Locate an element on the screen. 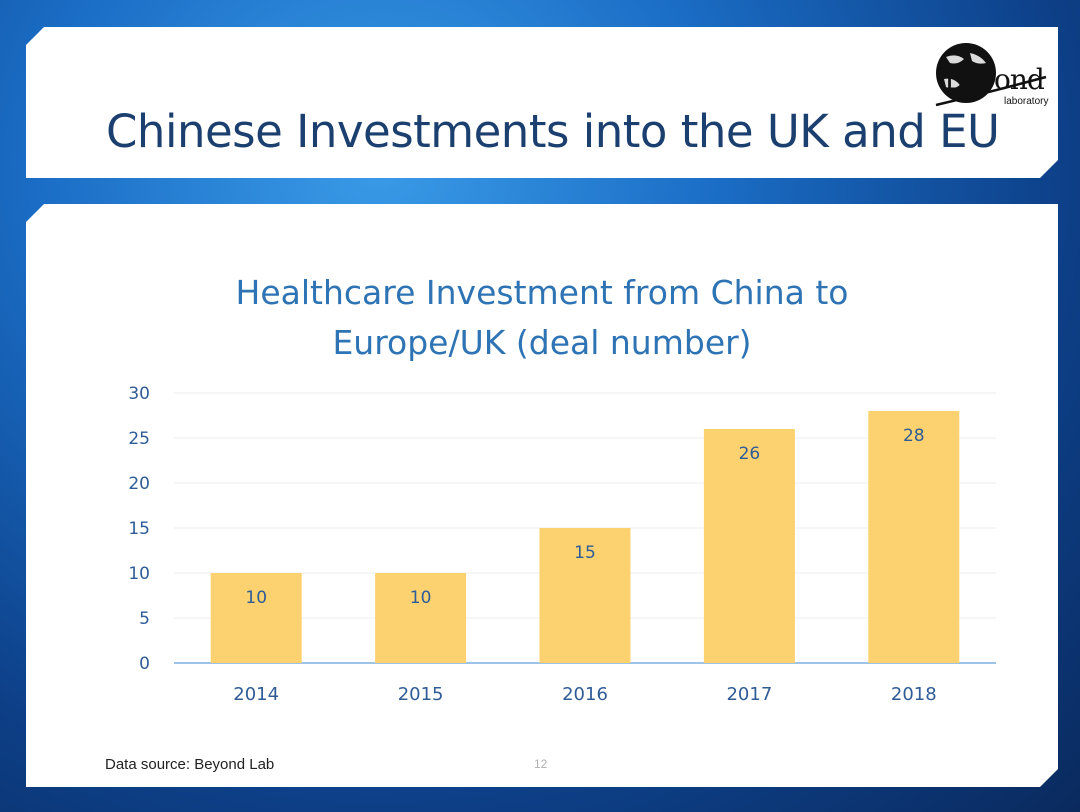 Image resolution: width=1080 pixels, height=812 pixels. x-tick-label: 2016 is located at coordinates (585, 694).